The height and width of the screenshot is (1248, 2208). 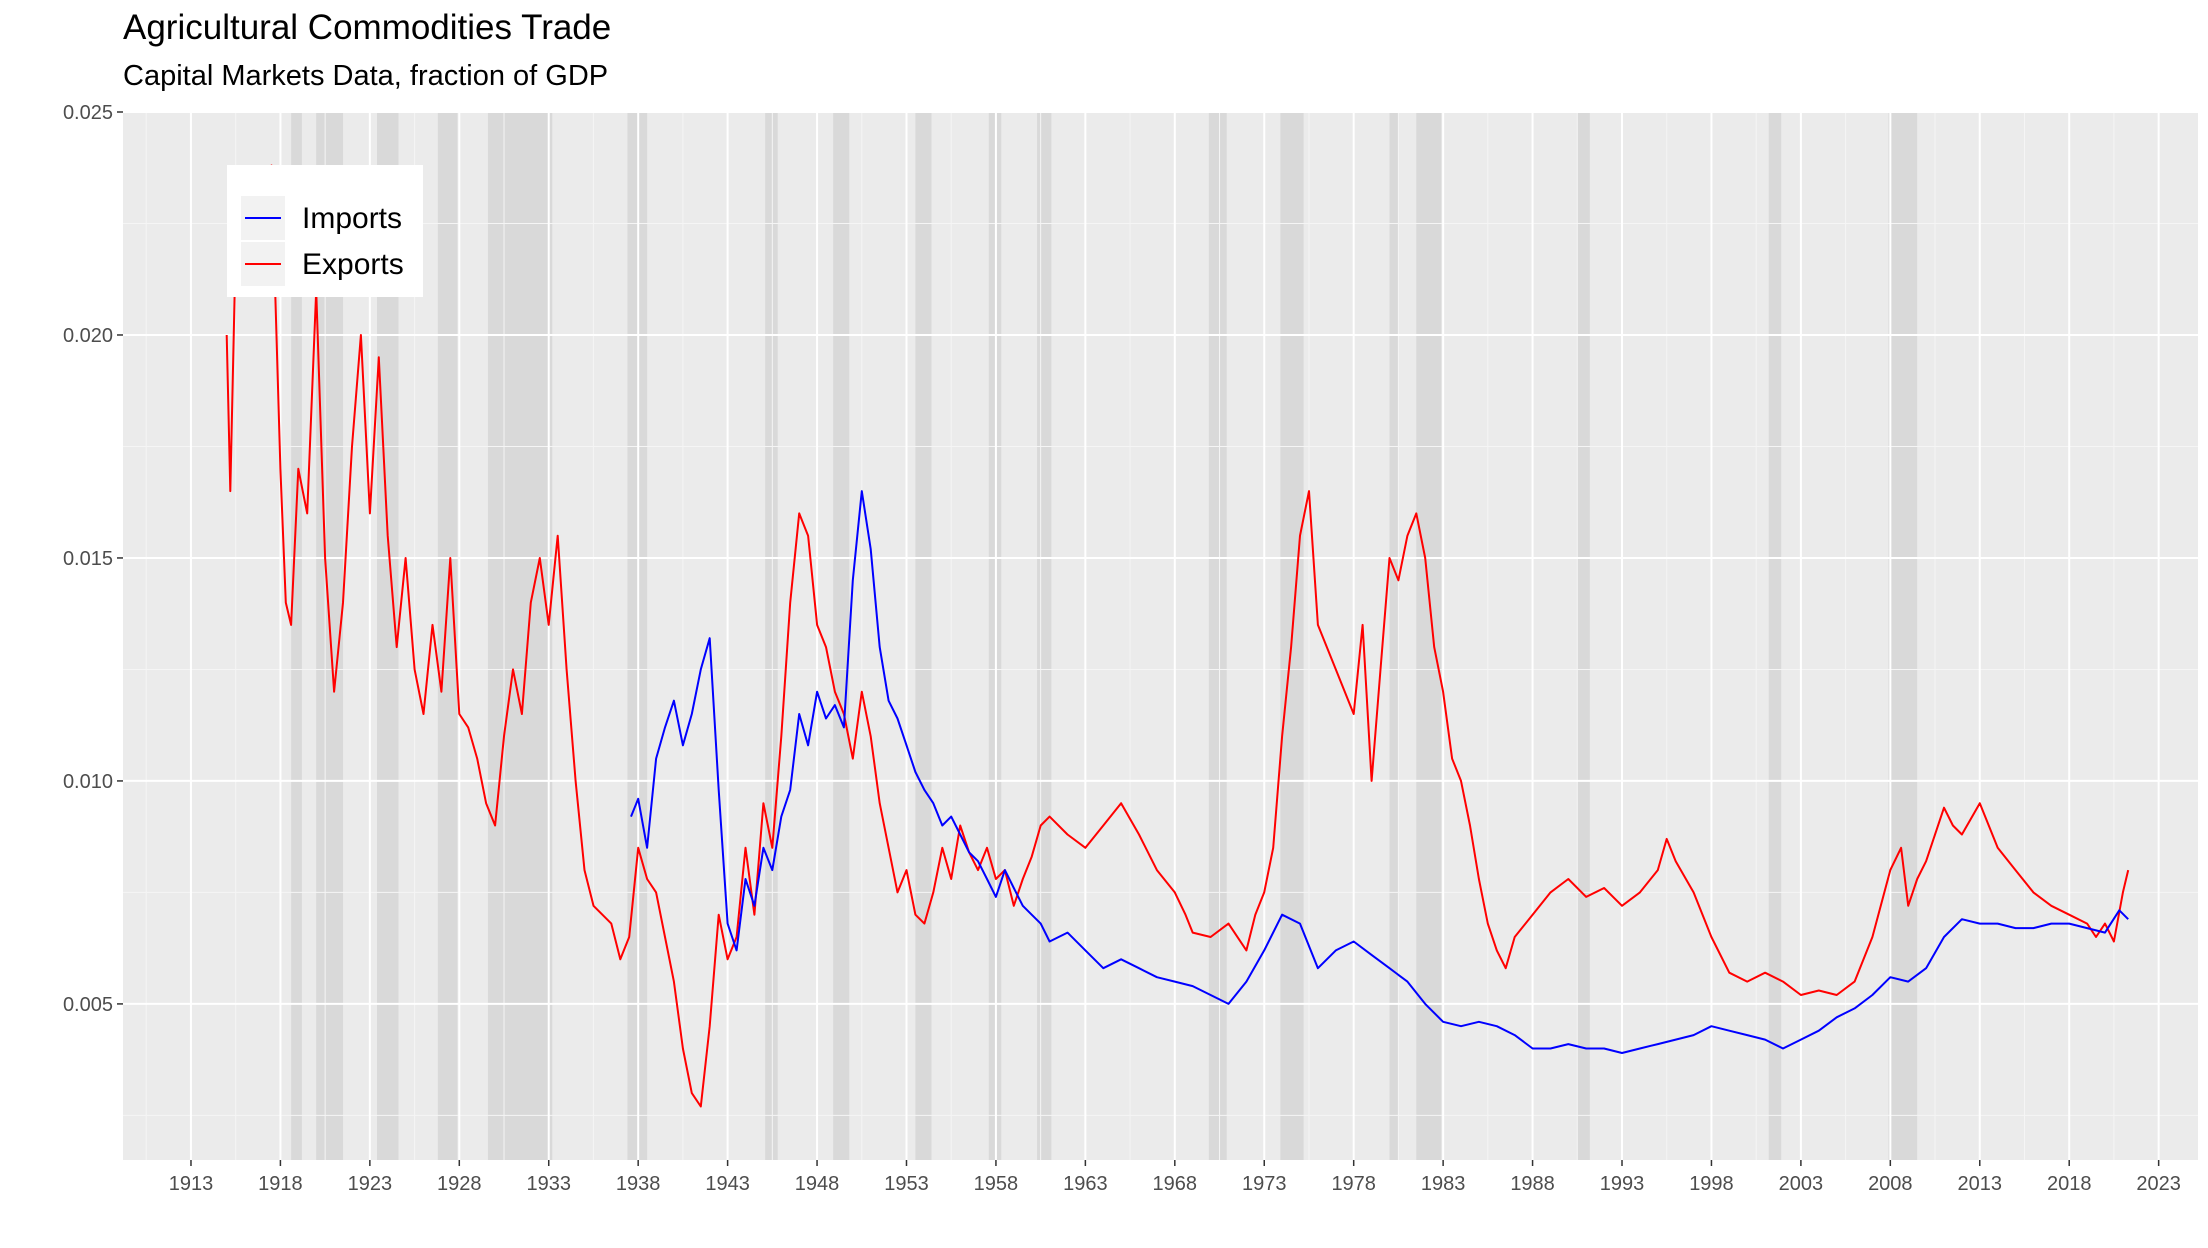 I want to click on x-tick-label: 1943, so click(x=727, y=1184).